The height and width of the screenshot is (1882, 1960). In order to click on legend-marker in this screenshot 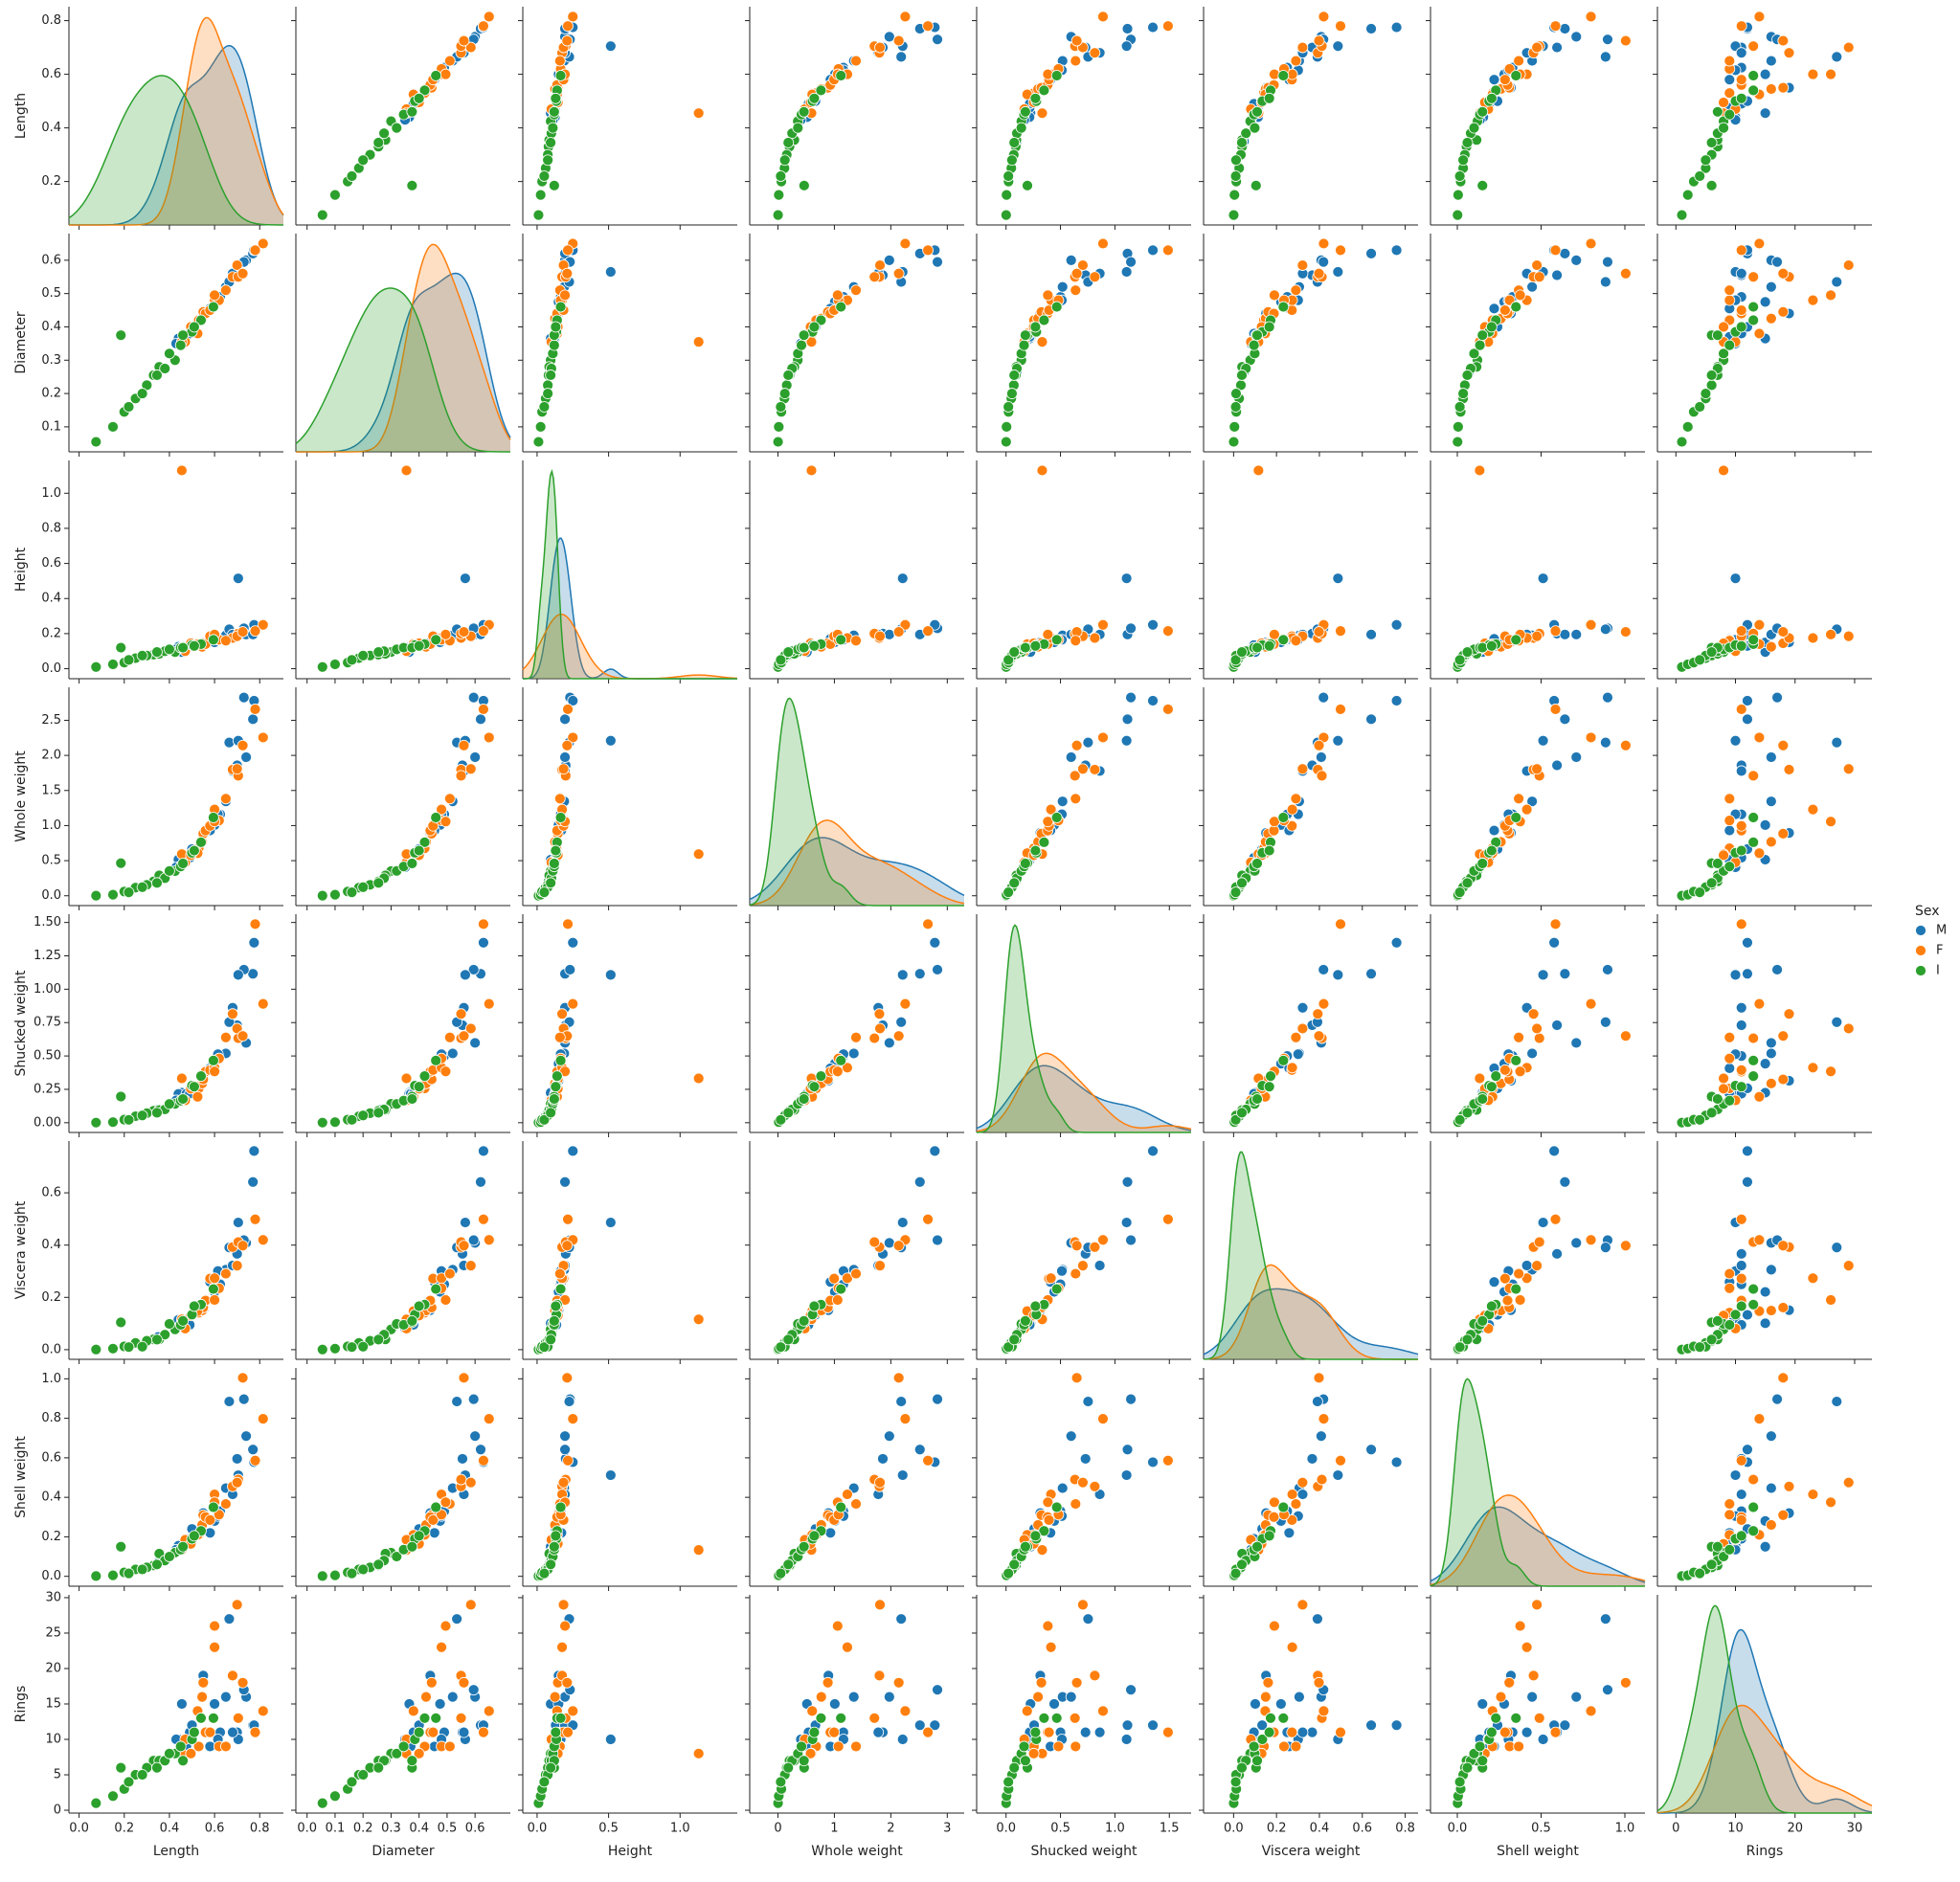, I will do `click(1920, 970)`.